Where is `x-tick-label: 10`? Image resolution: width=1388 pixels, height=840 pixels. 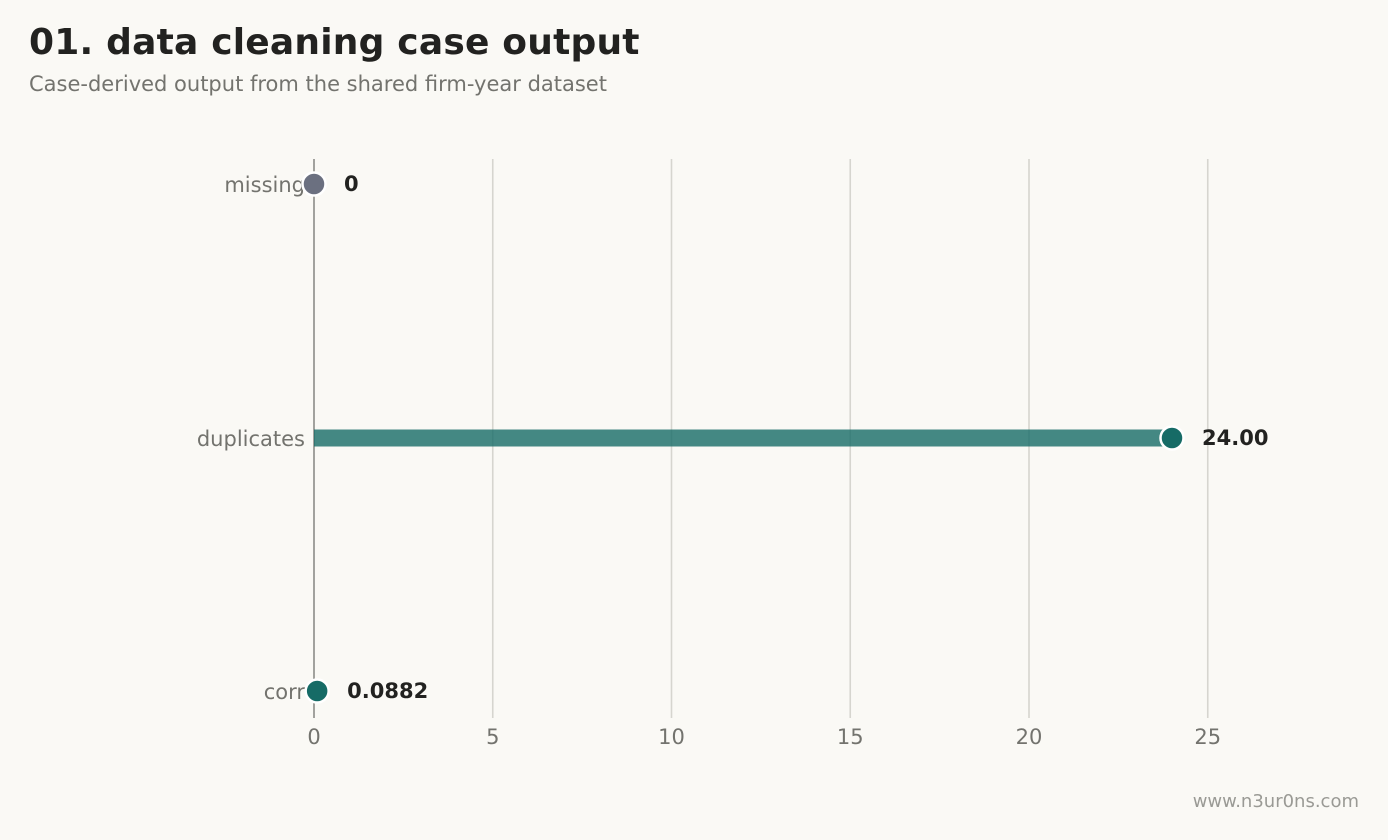 x-tick-label: 10 is located at coordinates (671, 737).